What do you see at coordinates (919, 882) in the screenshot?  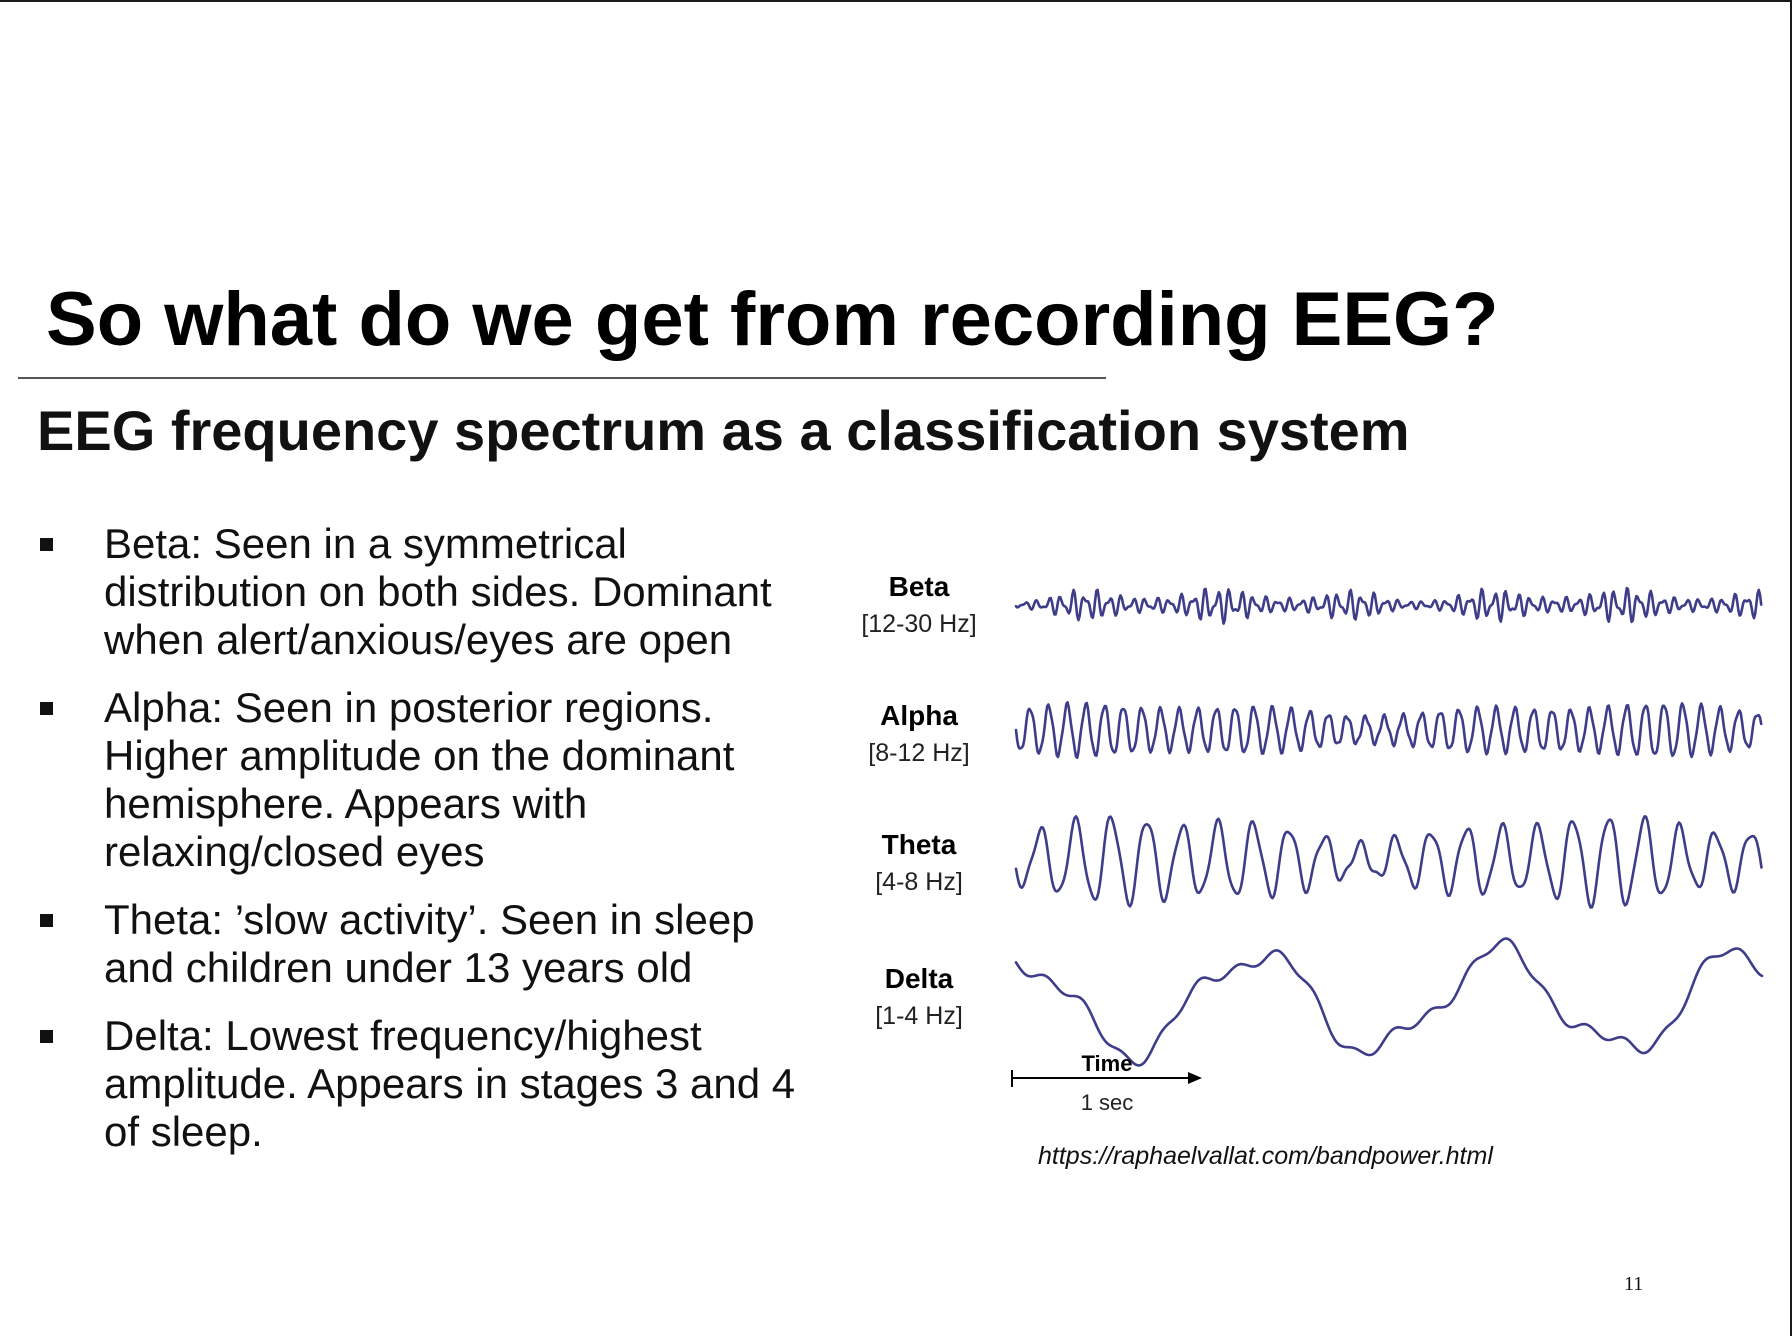 I see `band-range-theta: [4-8 Hz]` at bounding box center [919, 882].